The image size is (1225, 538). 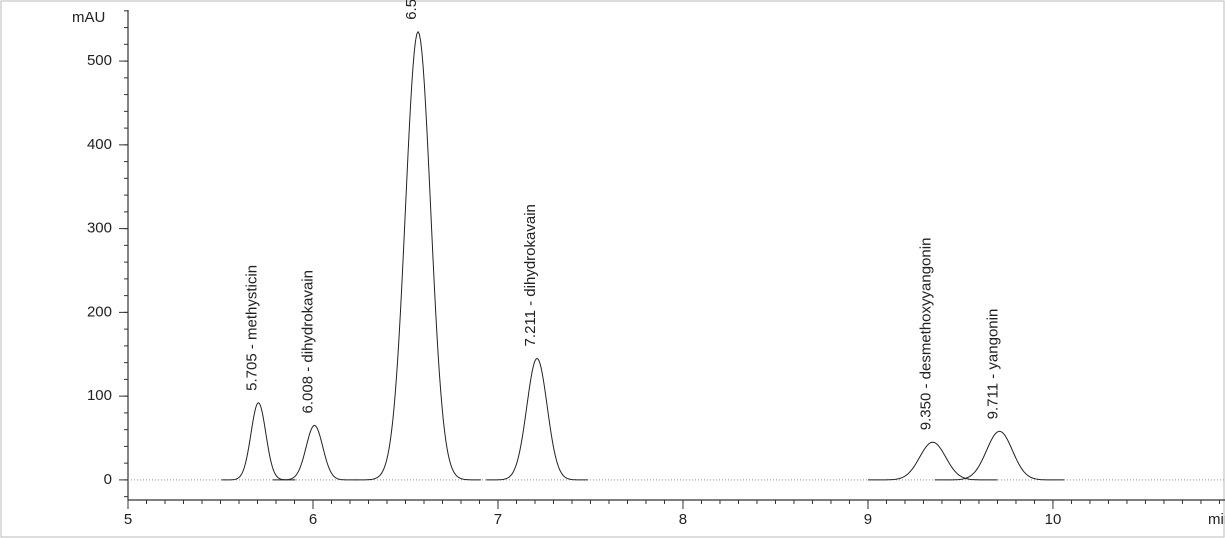 What do you see at coordinates (128, 519) in the screenshot?
I see `x-tick-label: 5` at bounding box center [128, 519].